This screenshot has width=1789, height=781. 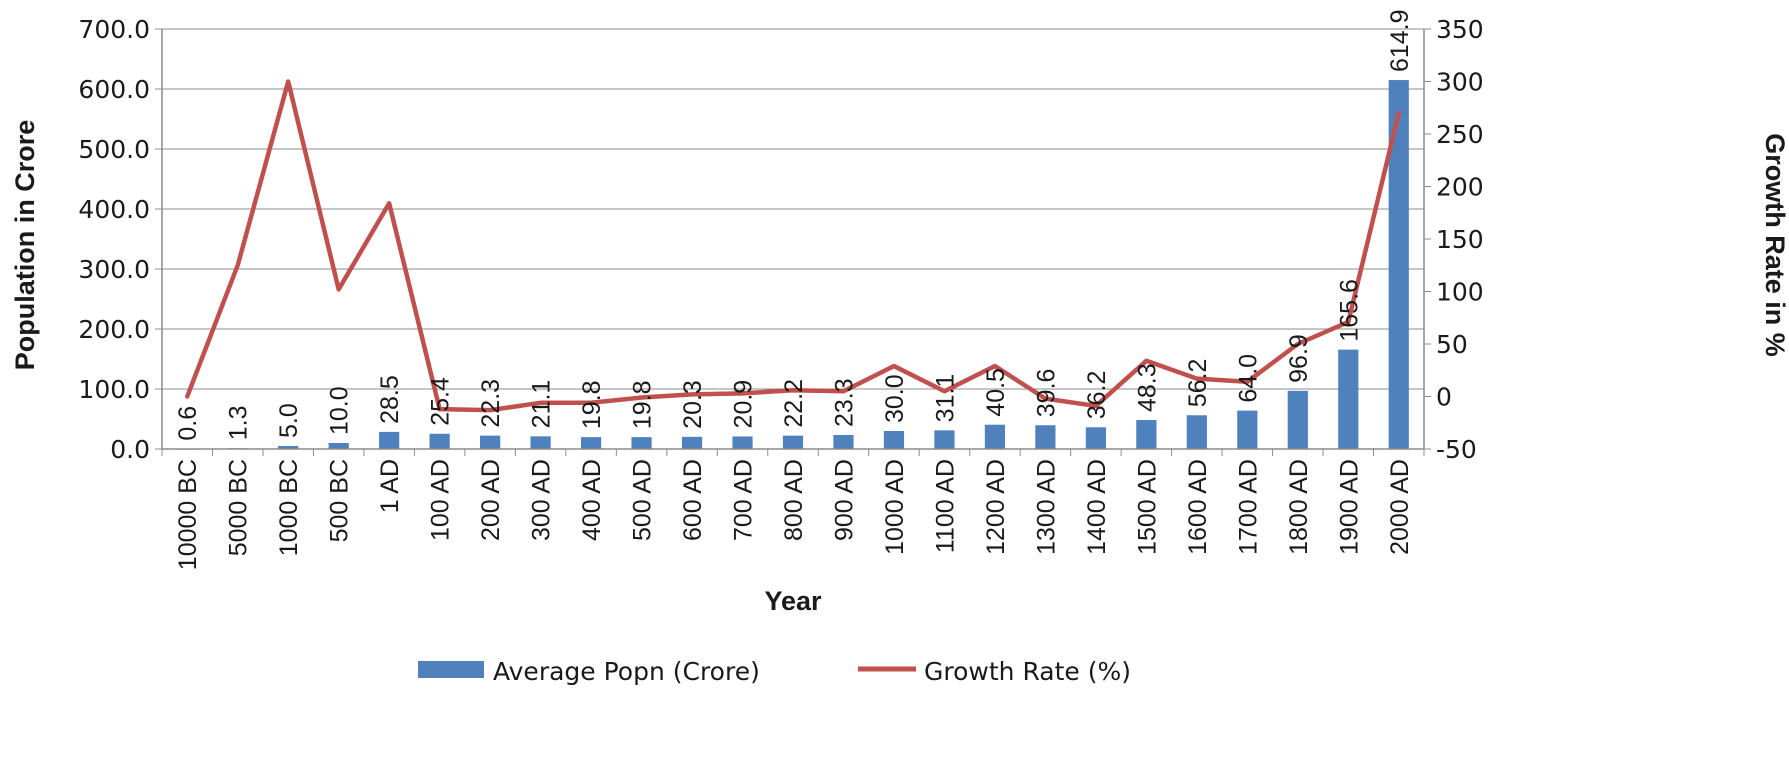 What do you see at coordinates (289, 507) in the screenshot?
I see `x-tick-label: 1000 BC` at bounding box center [289, 507].